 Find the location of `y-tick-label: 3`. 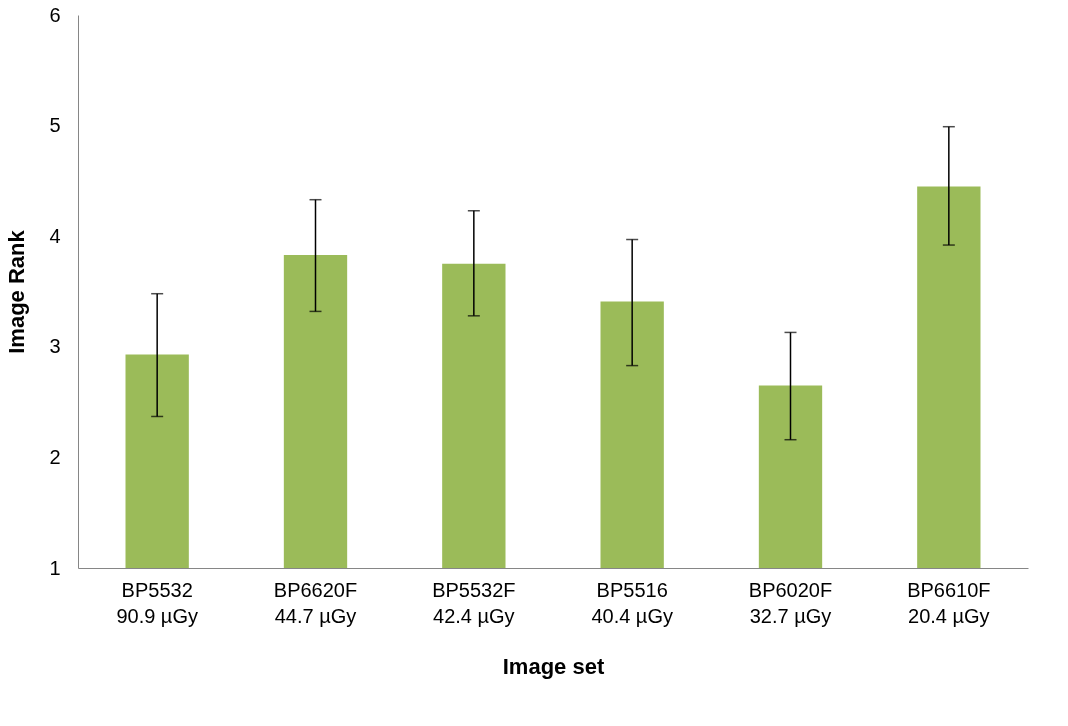

y-tick-label: 3 is located at coordinates (55, 346).